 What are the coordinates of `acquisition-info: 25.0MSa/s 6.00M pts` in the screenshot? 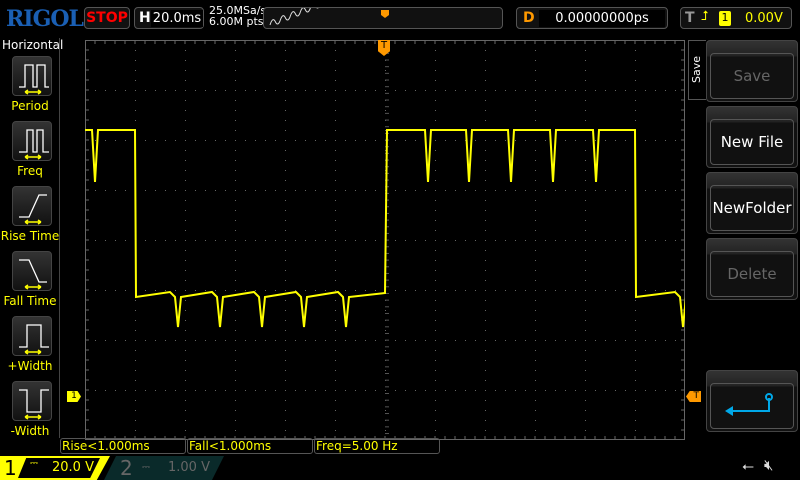 It's located at (237, 16).